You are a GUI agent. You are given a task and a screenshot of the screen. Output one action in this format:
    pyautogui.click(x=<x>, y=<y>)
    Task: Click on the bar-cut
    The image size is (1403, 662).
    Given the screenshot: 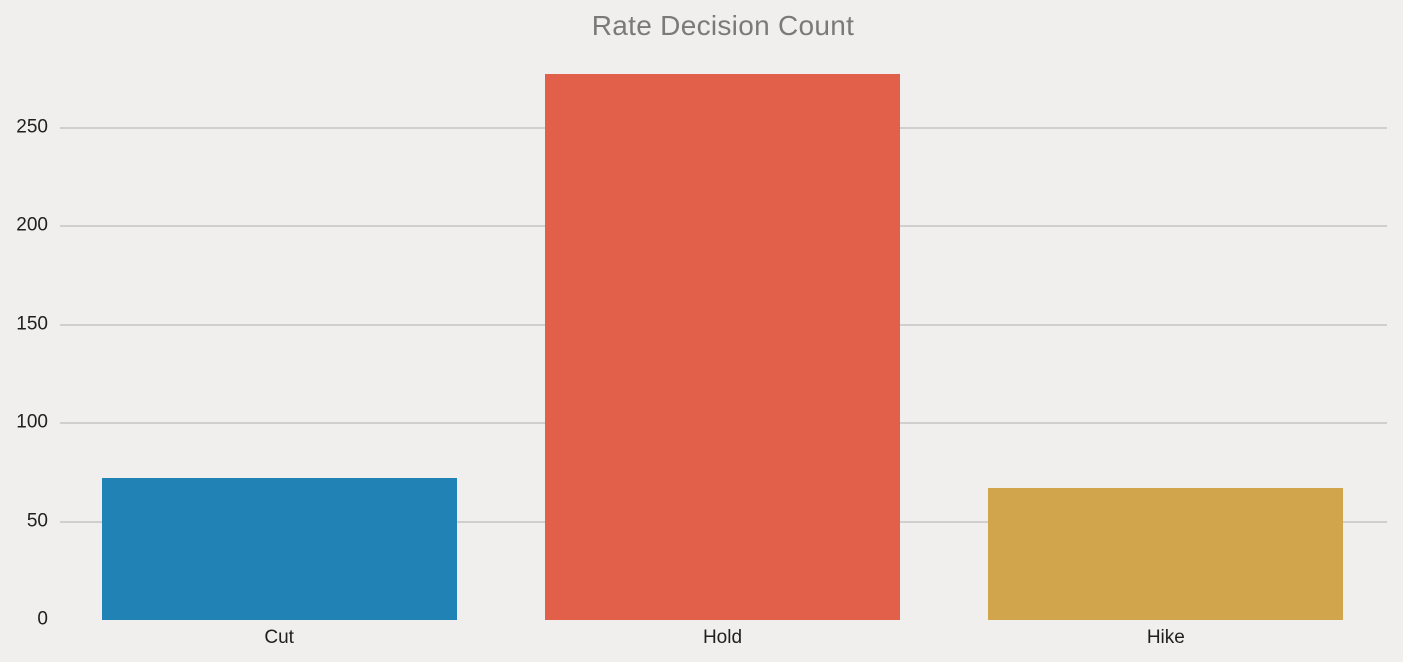 What is the action you would take?
    pyautogui.click(x=279, y=549)
    